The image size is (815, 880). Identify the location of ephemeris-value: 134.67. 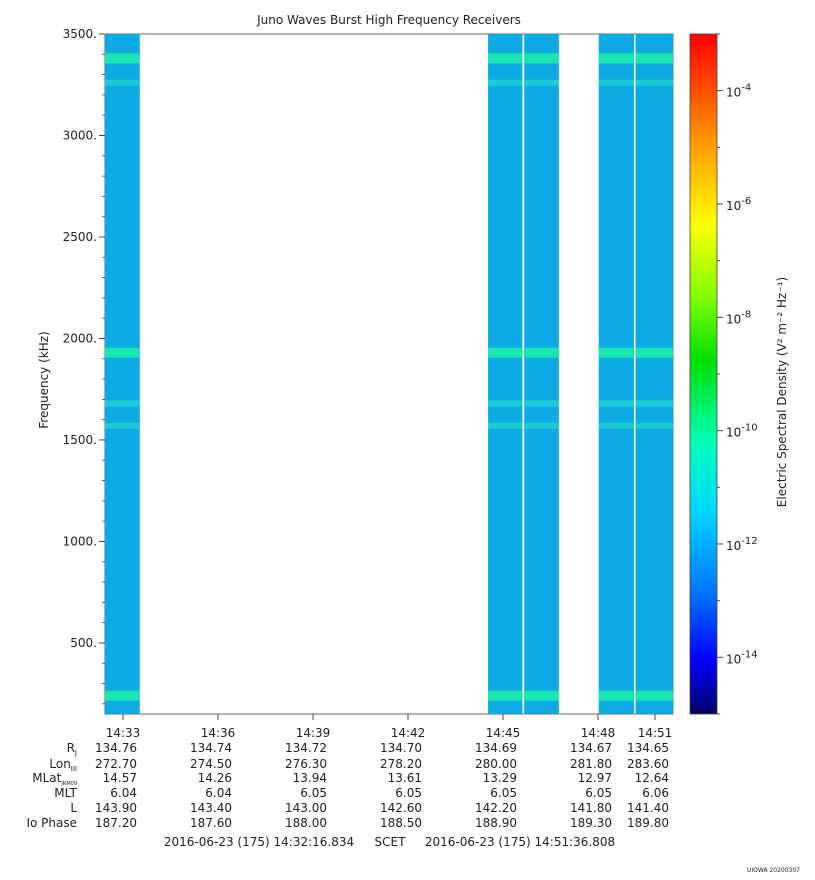
(591, 748).